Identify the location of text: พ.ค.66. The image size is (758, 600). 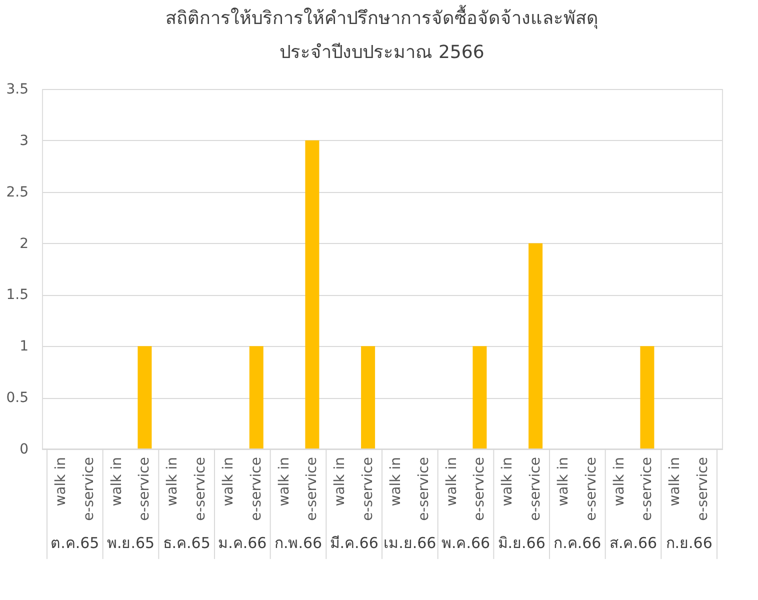
(465, 543).